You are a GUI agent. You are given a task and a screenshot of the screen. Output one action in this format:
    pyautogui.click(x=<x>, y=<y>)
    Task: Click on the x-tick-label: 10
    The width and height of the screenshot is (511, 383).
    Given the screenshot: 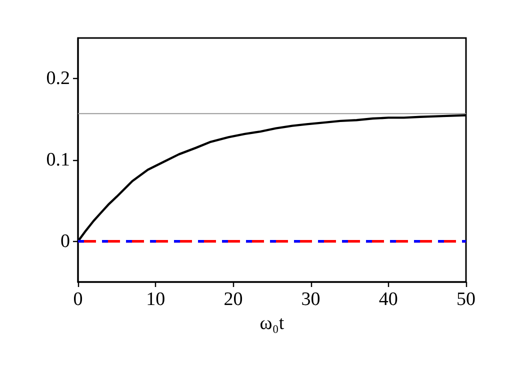 What is the action you would take?
    pyautogui.click(x=156, y=299)
    